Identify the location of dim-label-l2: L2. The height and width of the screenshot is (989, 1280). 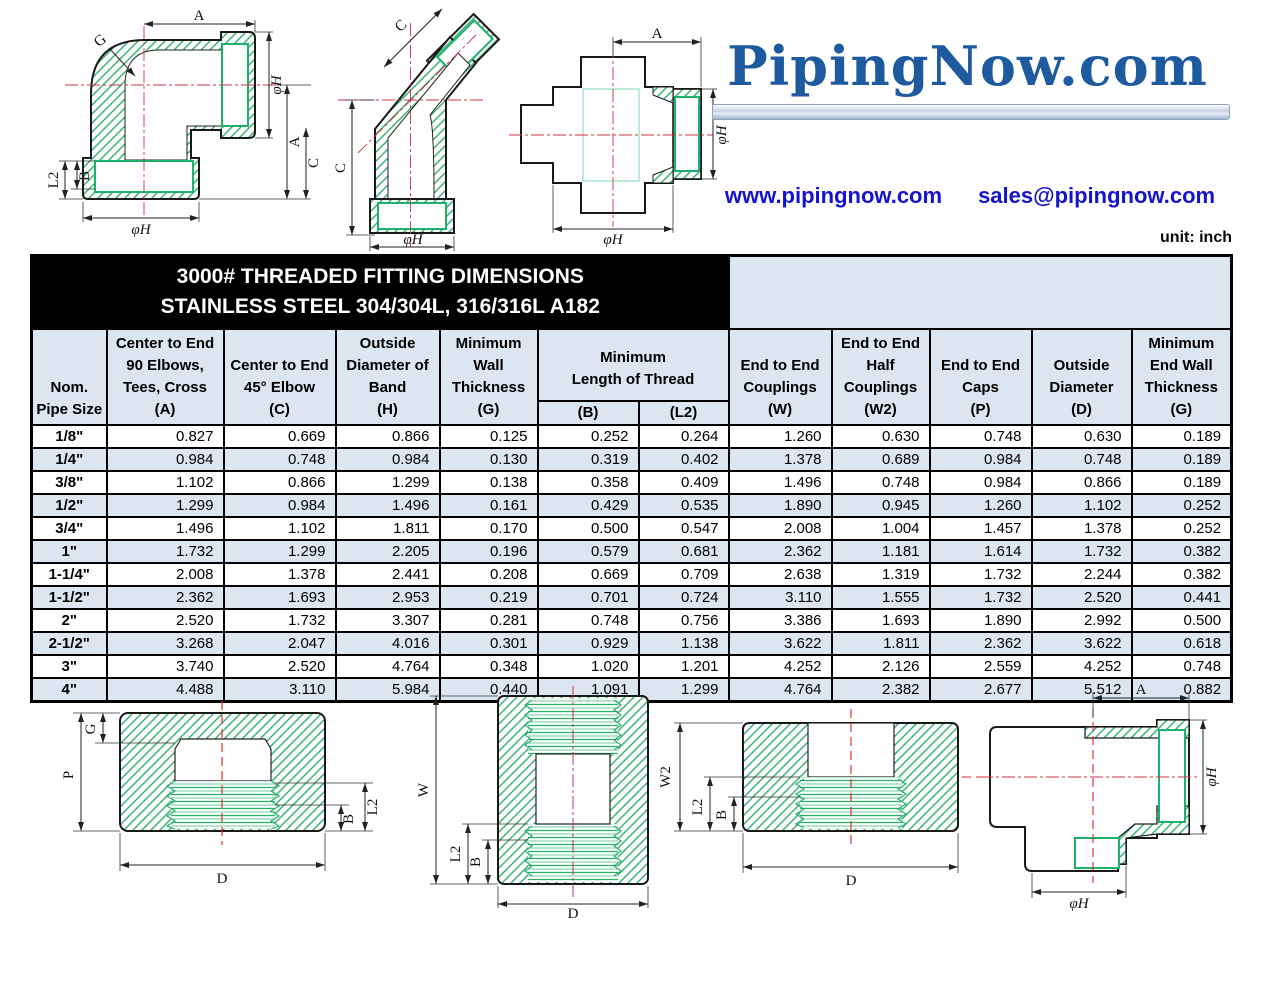
(456, 854).